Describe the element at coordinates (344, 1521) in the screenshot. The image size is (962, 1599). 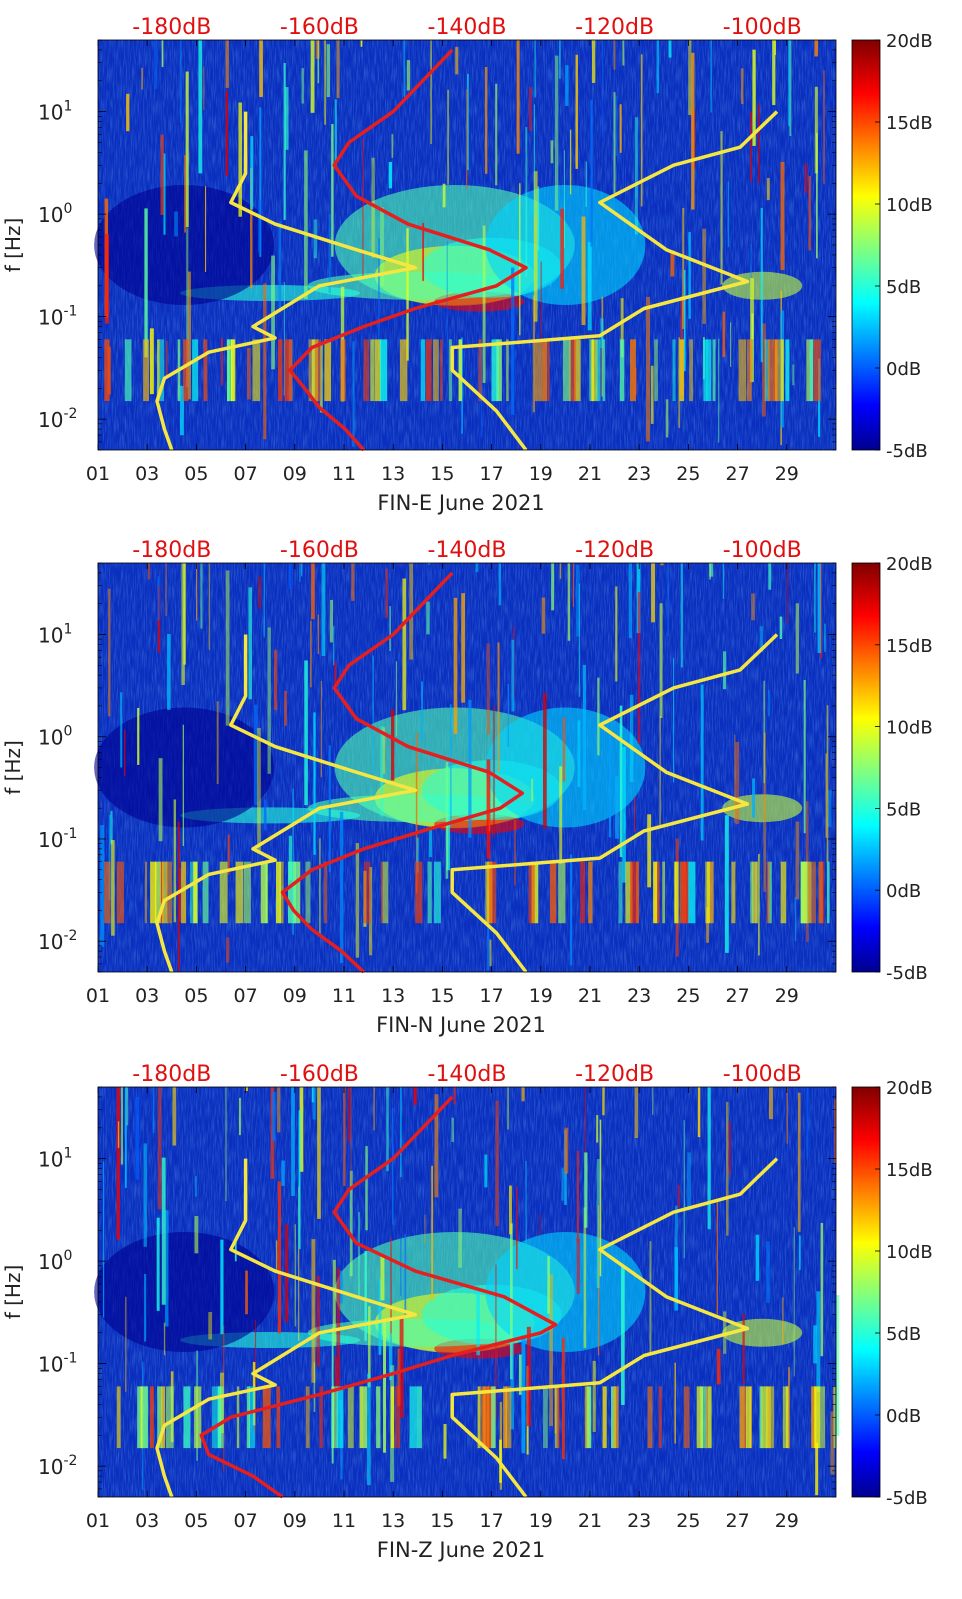
I see `x-tick-label: 11` at that location.